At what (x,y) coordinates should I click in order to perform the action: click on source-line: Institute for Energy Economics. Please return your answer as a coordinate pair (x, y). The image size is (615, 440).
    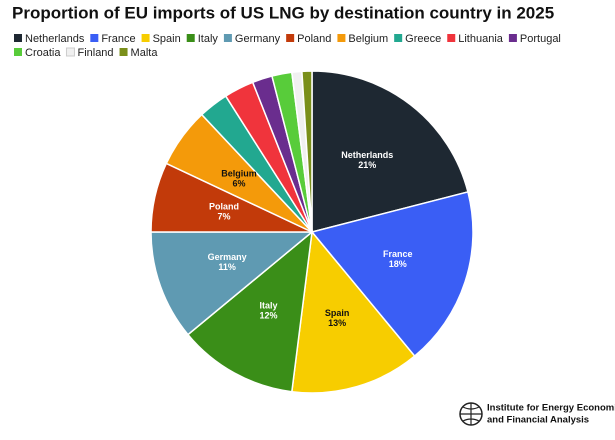
    Looking at the image, I should click on (551, 408).